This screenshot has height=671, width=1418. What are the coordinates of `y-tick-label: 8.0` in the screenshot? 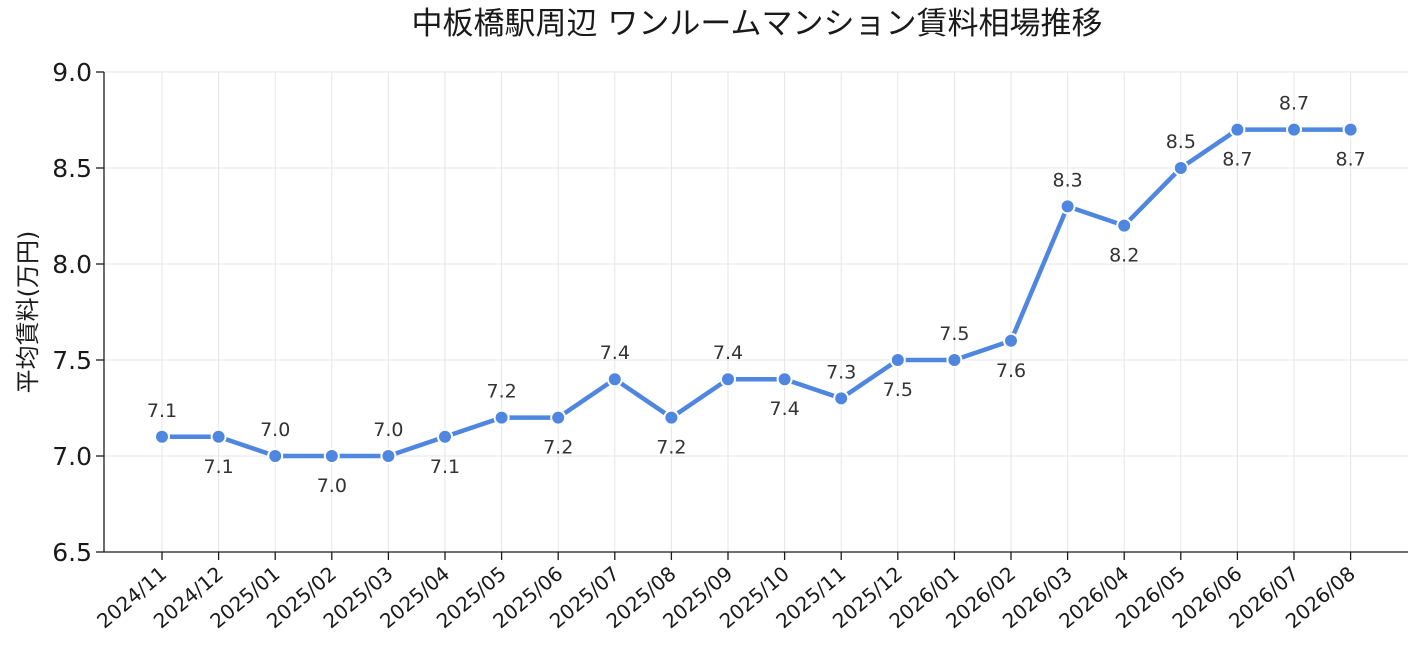 It's located at (72, 264).